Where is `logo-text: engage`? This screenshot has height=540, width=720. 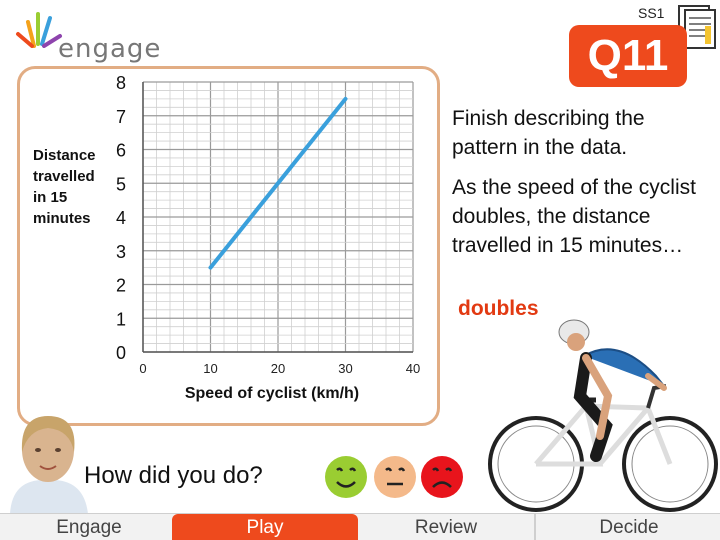
logo-text: engage is located at coordinates (110, 49).